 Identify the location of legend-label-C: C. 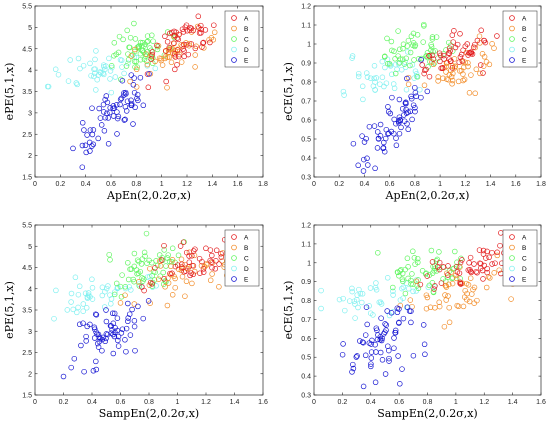
(524, 39).